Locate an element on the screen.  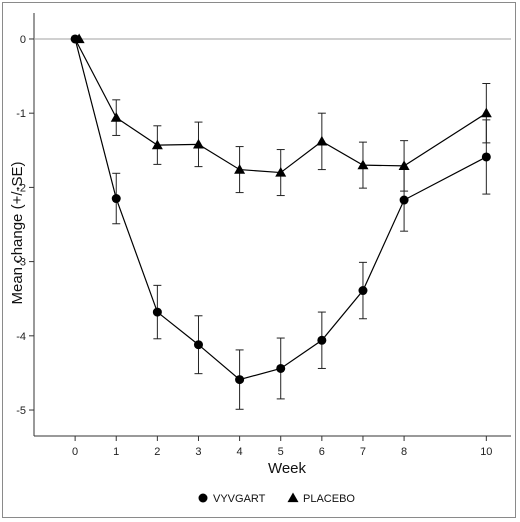
y-tick-label: -1 is located at coordinates (21, 114).